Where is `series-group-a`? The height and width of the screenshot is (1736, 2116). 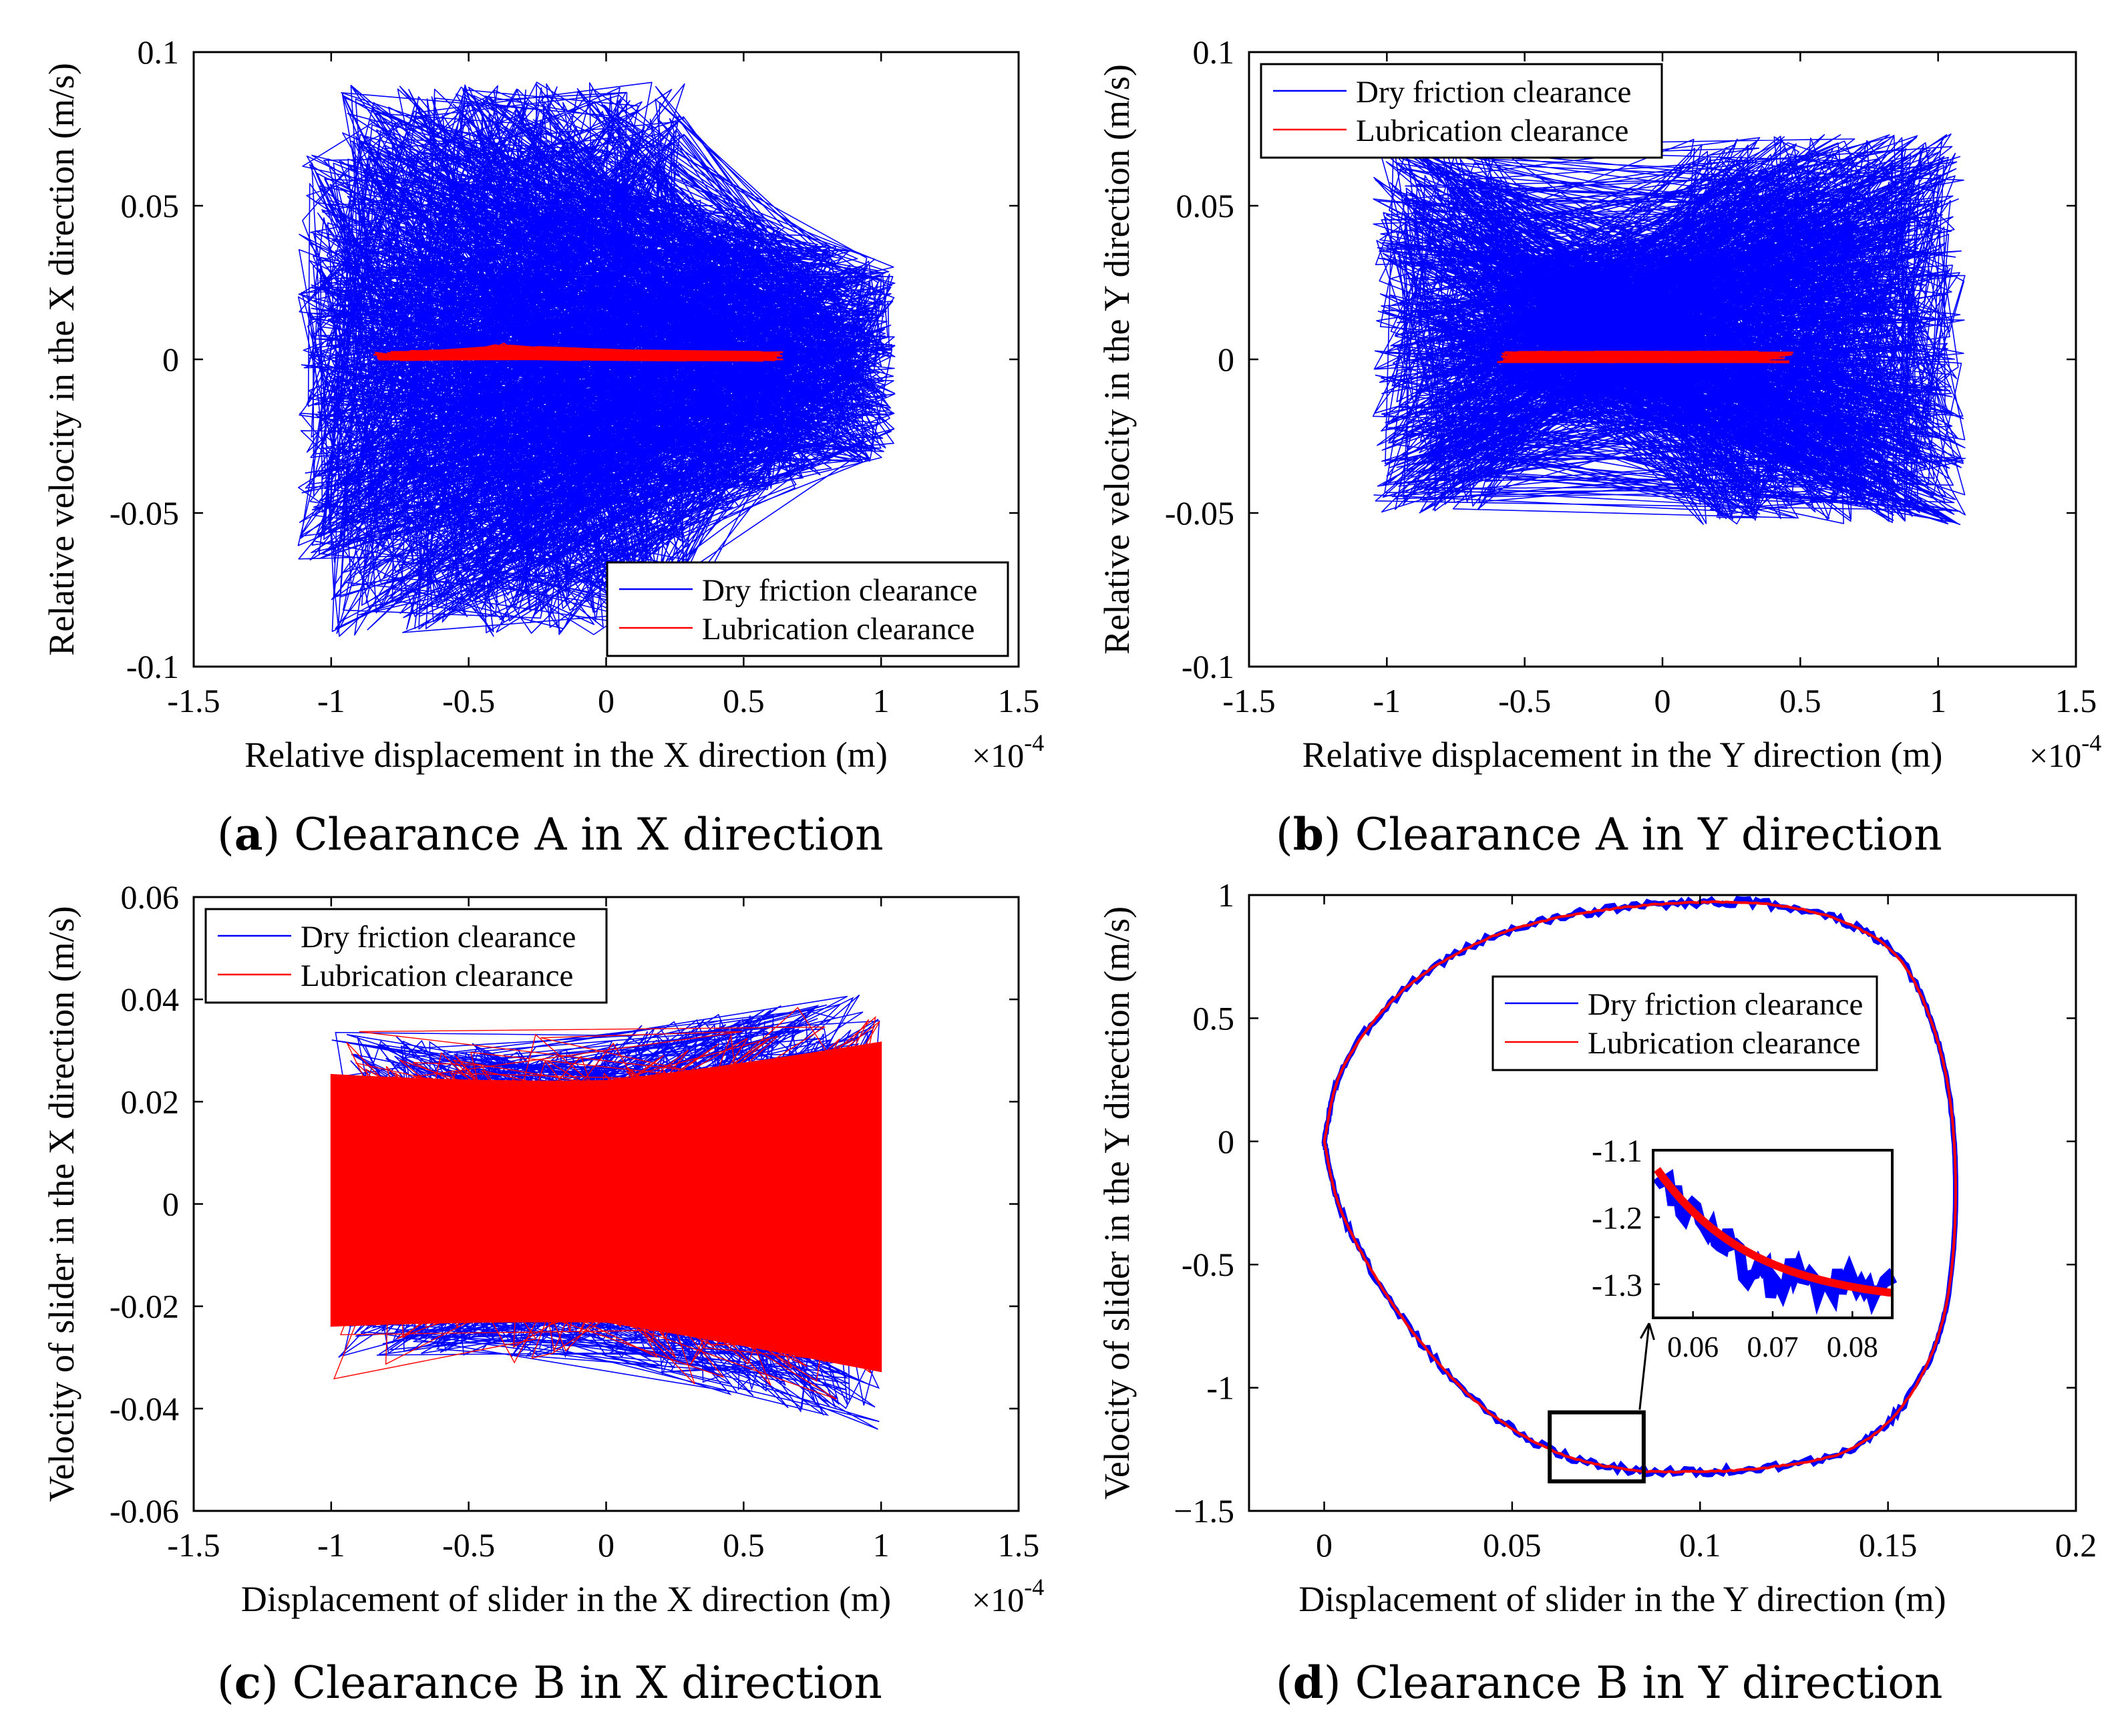
series-group-a is located at coordinates (596, 359).